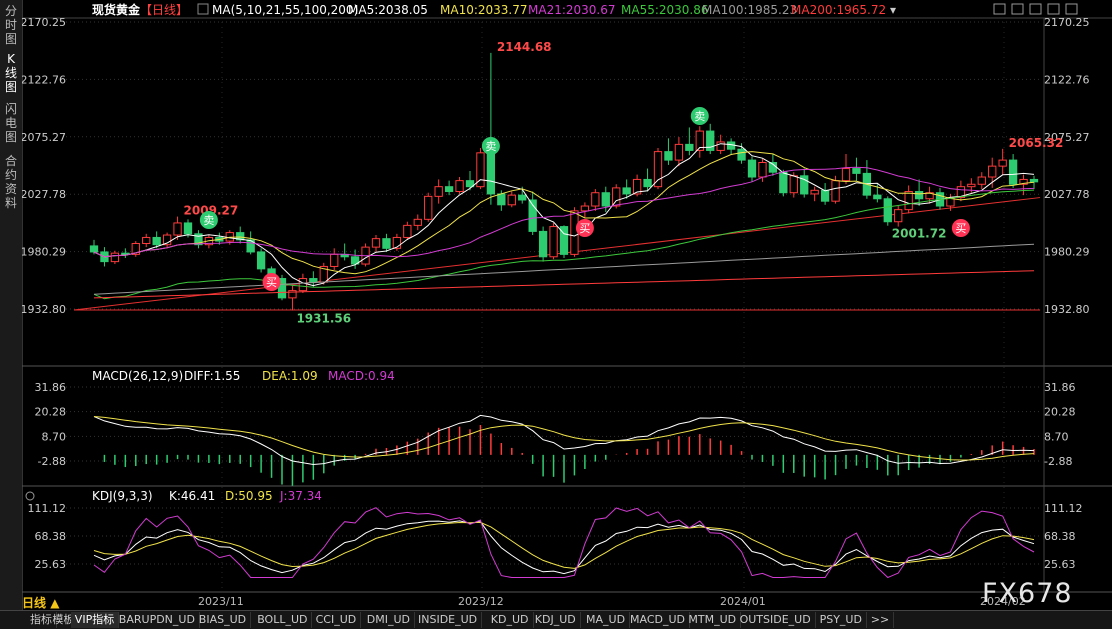 This screenshot has height=629, width=1112. What do you see at coordinates (41, 603) in the screenshot?
I see `period-button: 日线 ▲` at bounding box center [41, 603].